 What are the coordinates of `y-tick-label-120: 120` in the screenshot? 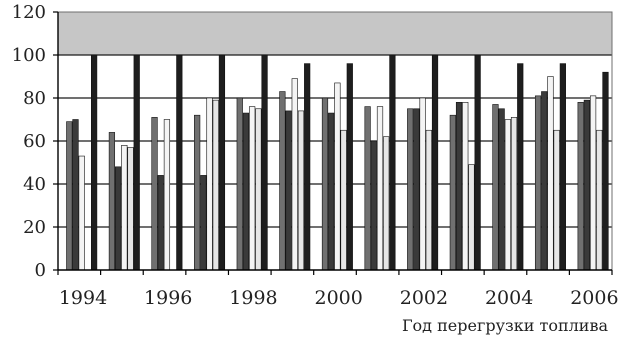 It's located at (29, 12).